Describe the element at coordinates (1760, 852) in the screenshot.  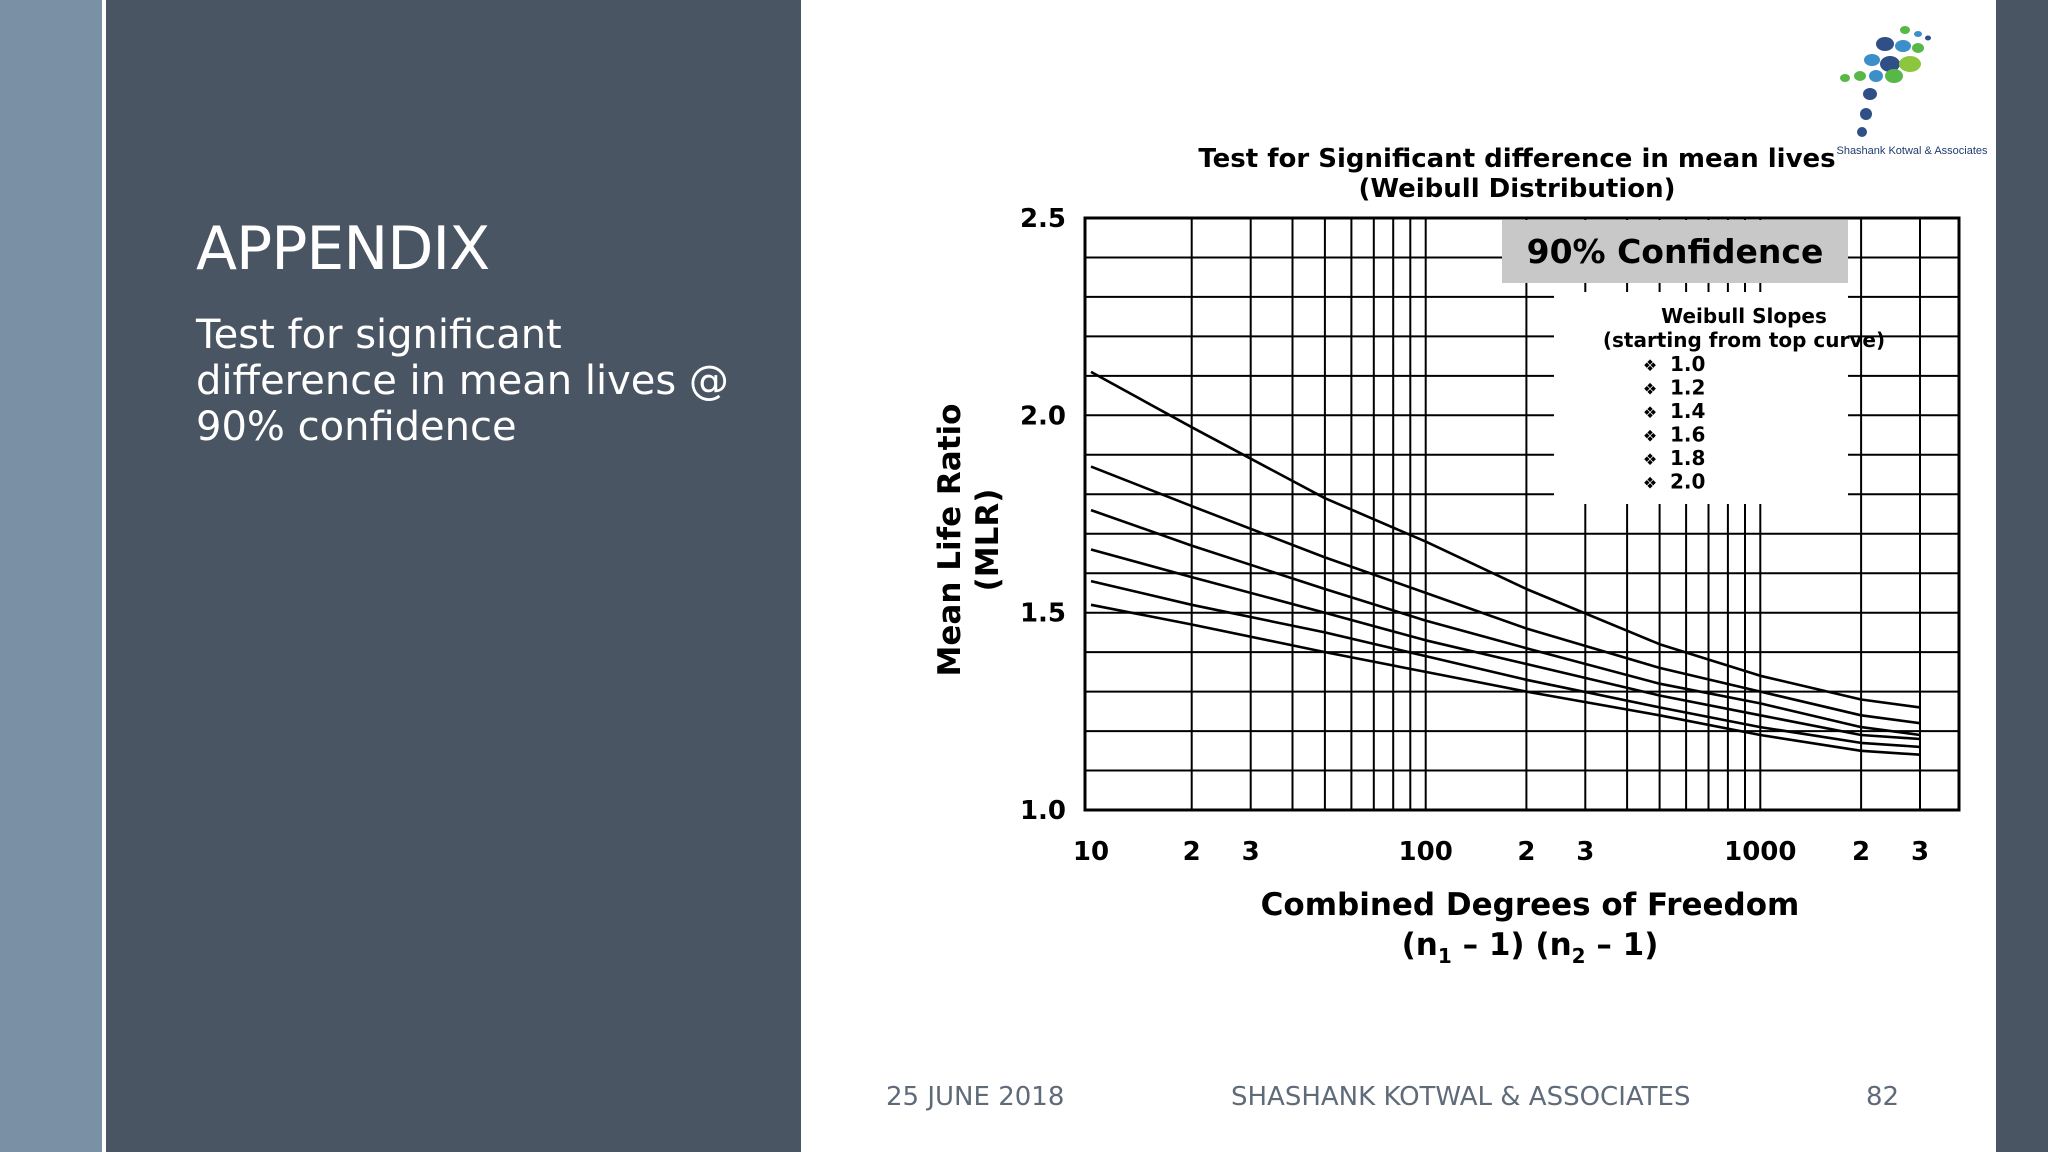
I see `x-tick-label: 1000` at that location.